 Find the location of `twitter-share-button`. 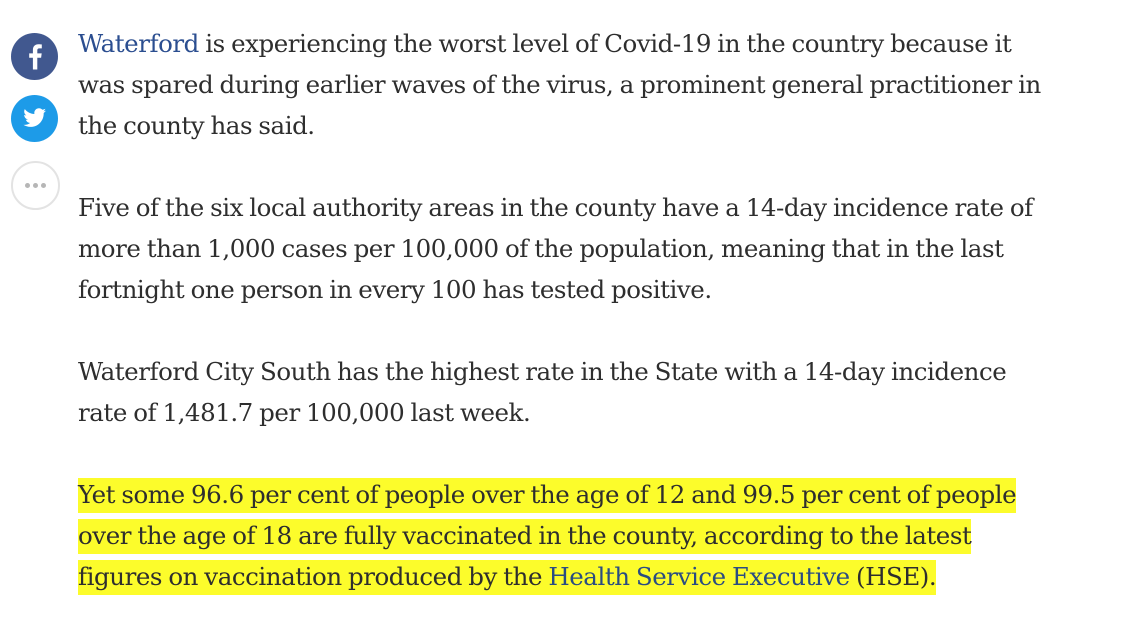

twitter-share-button is located at coordinates (34, 118).